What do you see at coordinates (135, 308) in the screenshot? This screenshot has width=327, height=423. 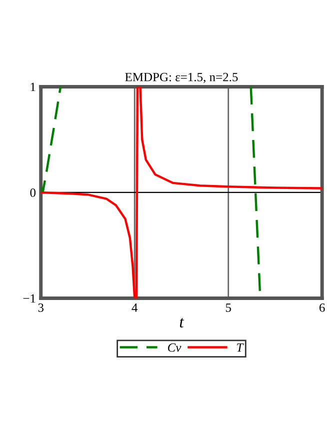 I see `x-tick-label: 4` at bounding box center [135, 308].